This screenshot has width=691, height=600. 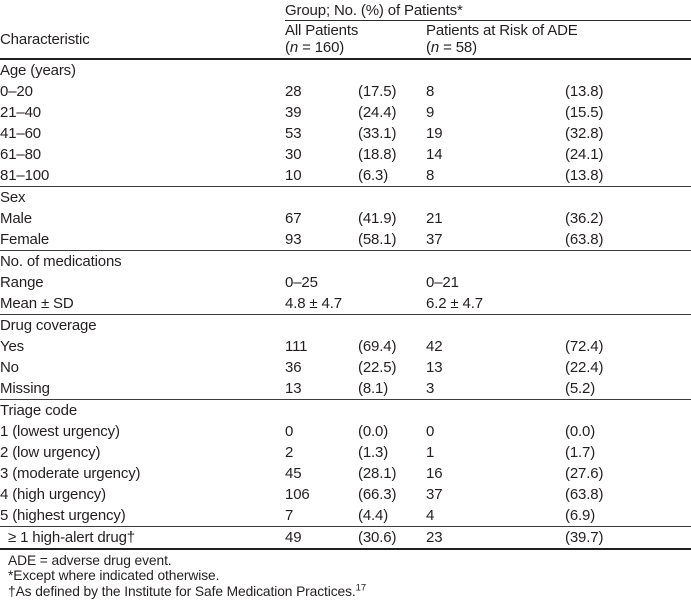 What do you see at coordinates (70, 473) in the screenshot?
I see `row-label: 3 (moderate urgency)` at bounding box center [70, 473].